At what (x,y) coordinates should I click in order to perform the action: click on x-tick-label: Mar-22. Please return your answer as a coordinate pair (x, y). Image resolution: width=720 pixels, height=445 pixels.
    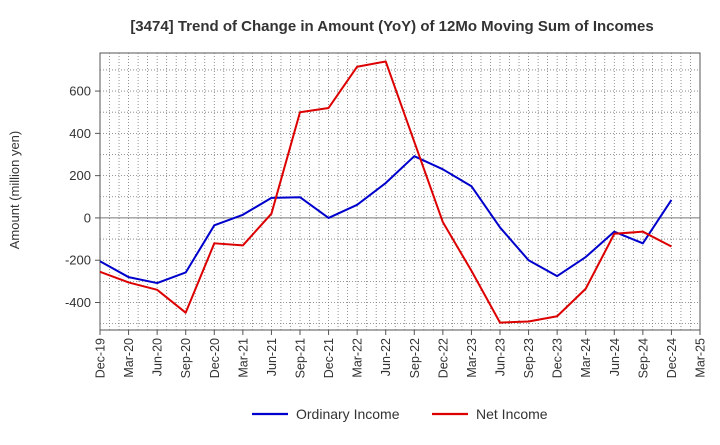
    Looking at the image, I should click on (358, 358).